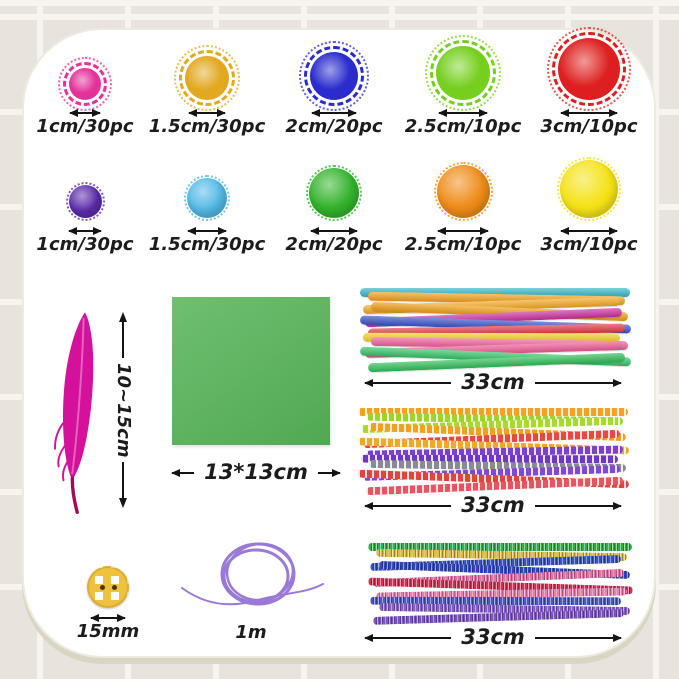 This screenshot has height=679, width=679. I want to click on feather-height-dimension: 10~15cm, so click(123, 410).